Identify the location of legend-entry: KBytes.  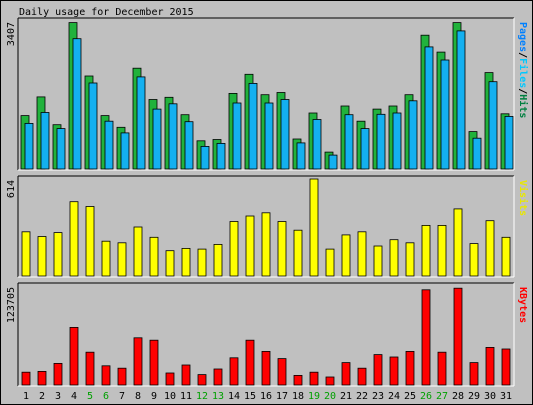
(522, 305).